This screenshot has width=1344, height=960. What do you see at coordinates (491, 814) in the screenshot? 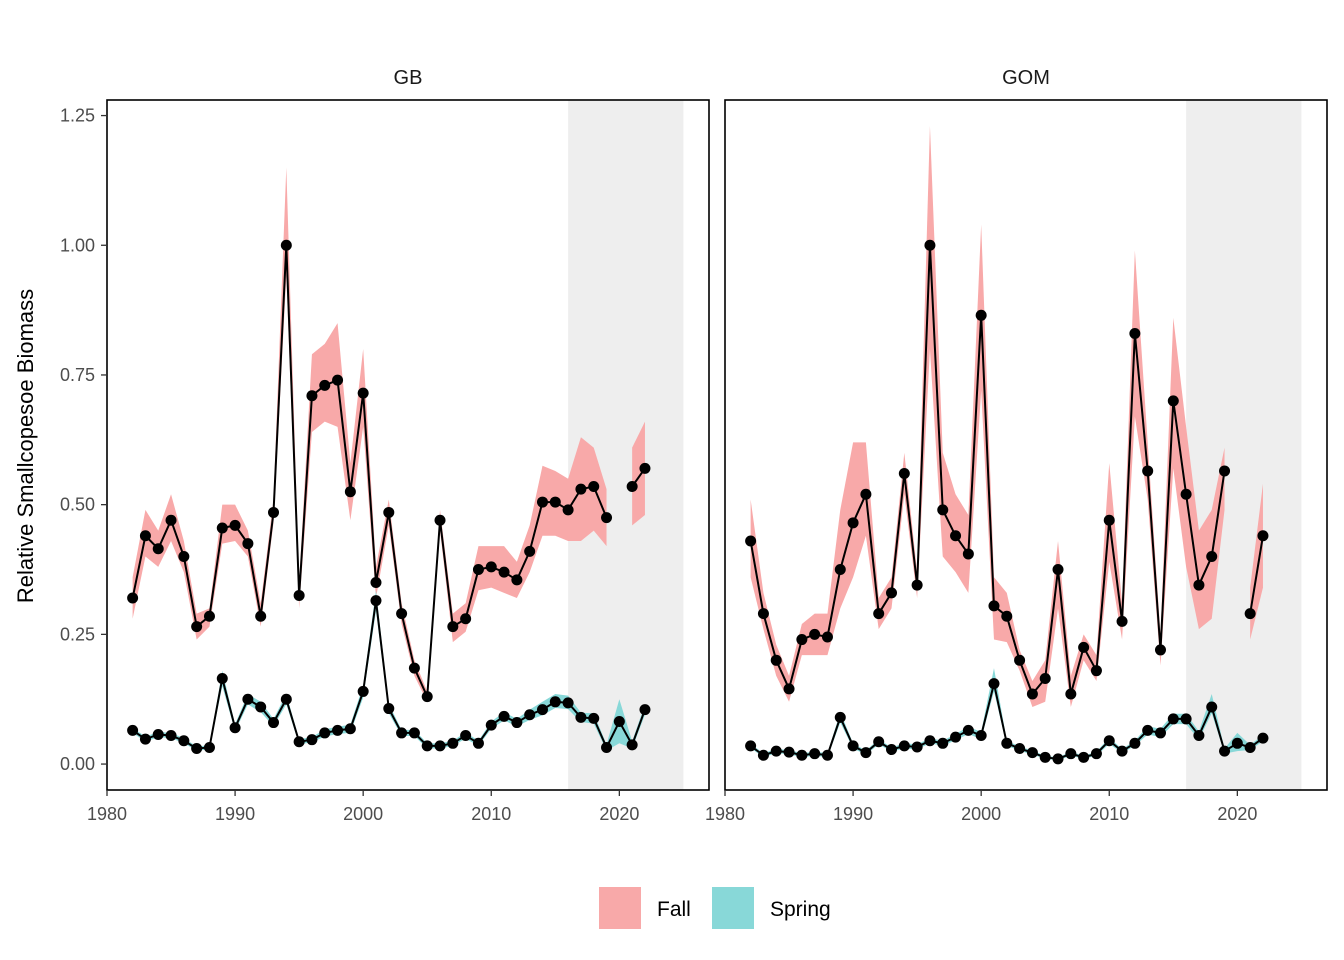
I see `x-tick-label: 2010` at bounding box center [491, 814].